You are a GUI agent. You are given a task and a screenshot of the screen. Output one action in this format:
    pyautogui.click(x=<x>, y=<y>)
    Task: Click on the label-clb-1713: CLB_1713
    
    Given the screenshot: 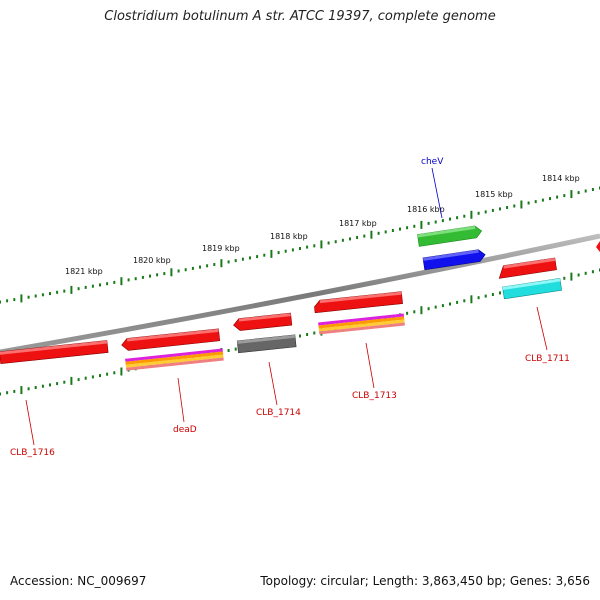 What is the action you would take?
    pyautogui.click(x=374, y=396)
    